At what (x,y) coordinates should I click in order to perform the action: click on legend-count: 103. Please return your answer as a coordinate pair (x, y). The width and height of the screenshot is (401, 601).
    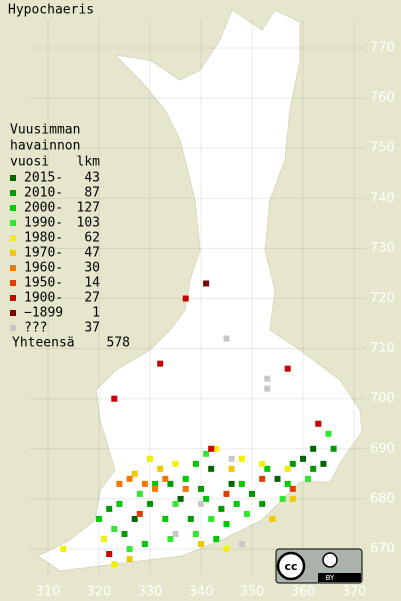
    Looking at the image, I should click on (88, 223).